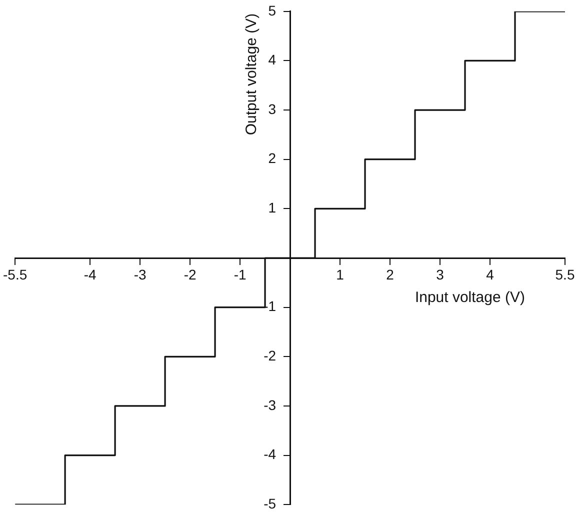 Image resolution: width=585 pixels, height=516 pixels. What do you see at coordinates (190, 274) in the screenshot?
I see `x-tick-label: -2` at bounding box center [190, 274].